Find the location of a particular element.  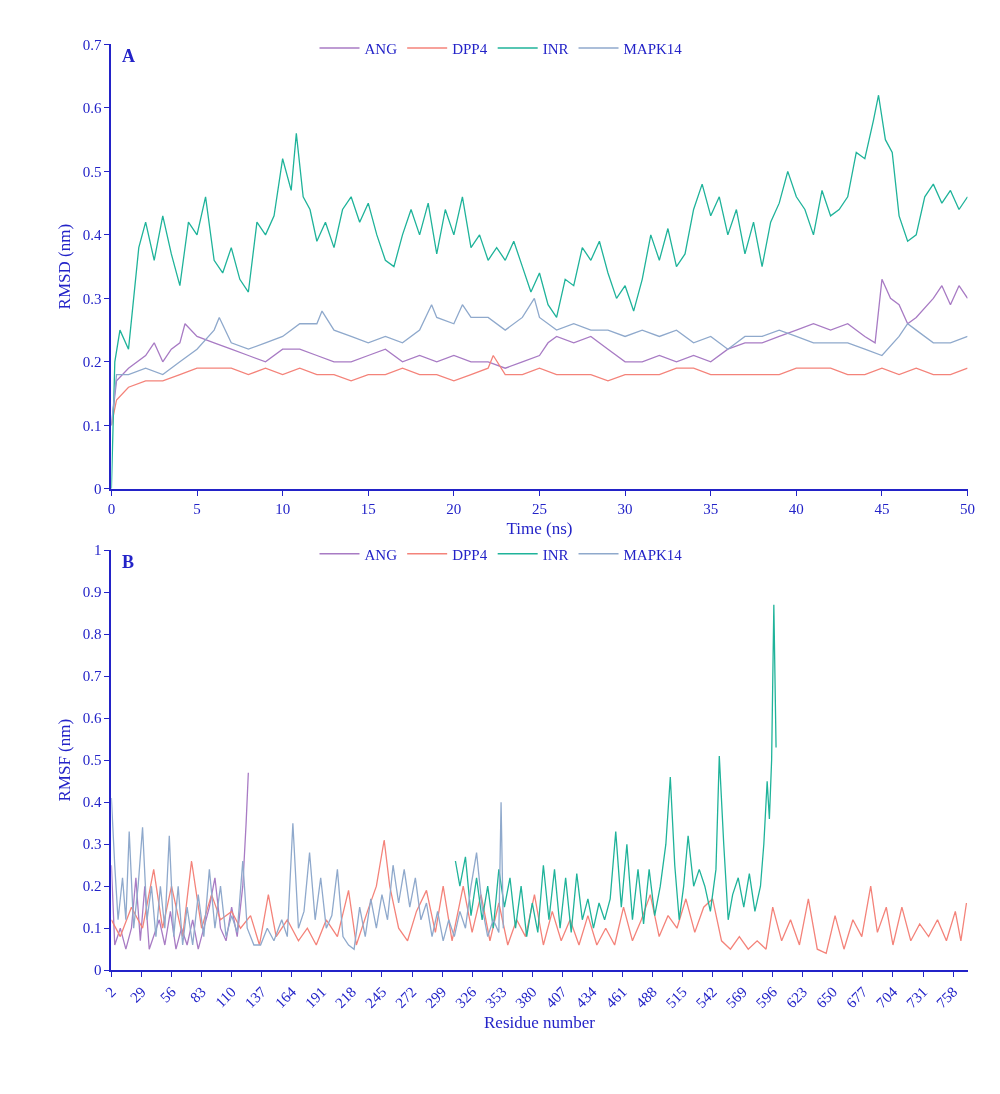

x-tick-label: 10 is located at coordinates (283, 508).